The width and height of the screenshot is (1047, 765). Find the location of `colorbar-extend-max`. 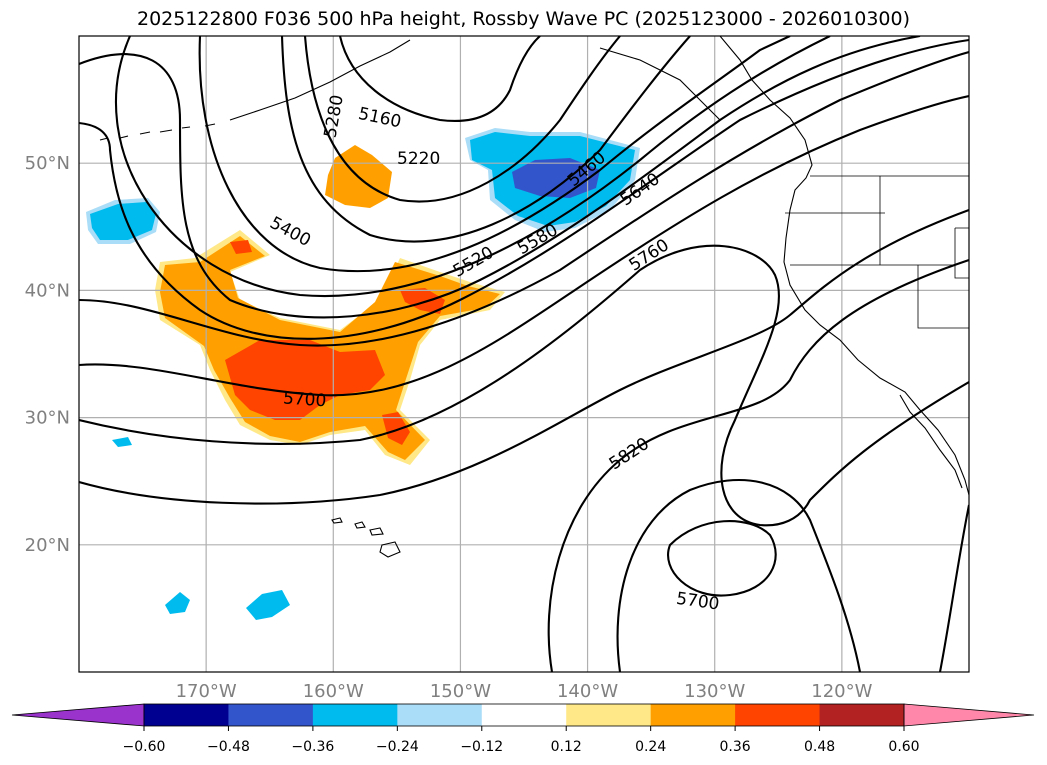

colorbar-extend-max is located at coordinates (969, 715).